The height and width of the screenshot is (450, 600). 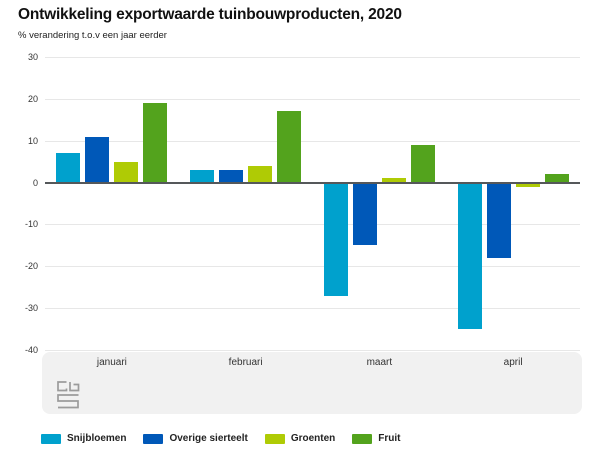 What do you see at coordinates (498, 220) in the screenshot?
I see `bar-overige-sierteelt-april` at bounding box center [498, 220].